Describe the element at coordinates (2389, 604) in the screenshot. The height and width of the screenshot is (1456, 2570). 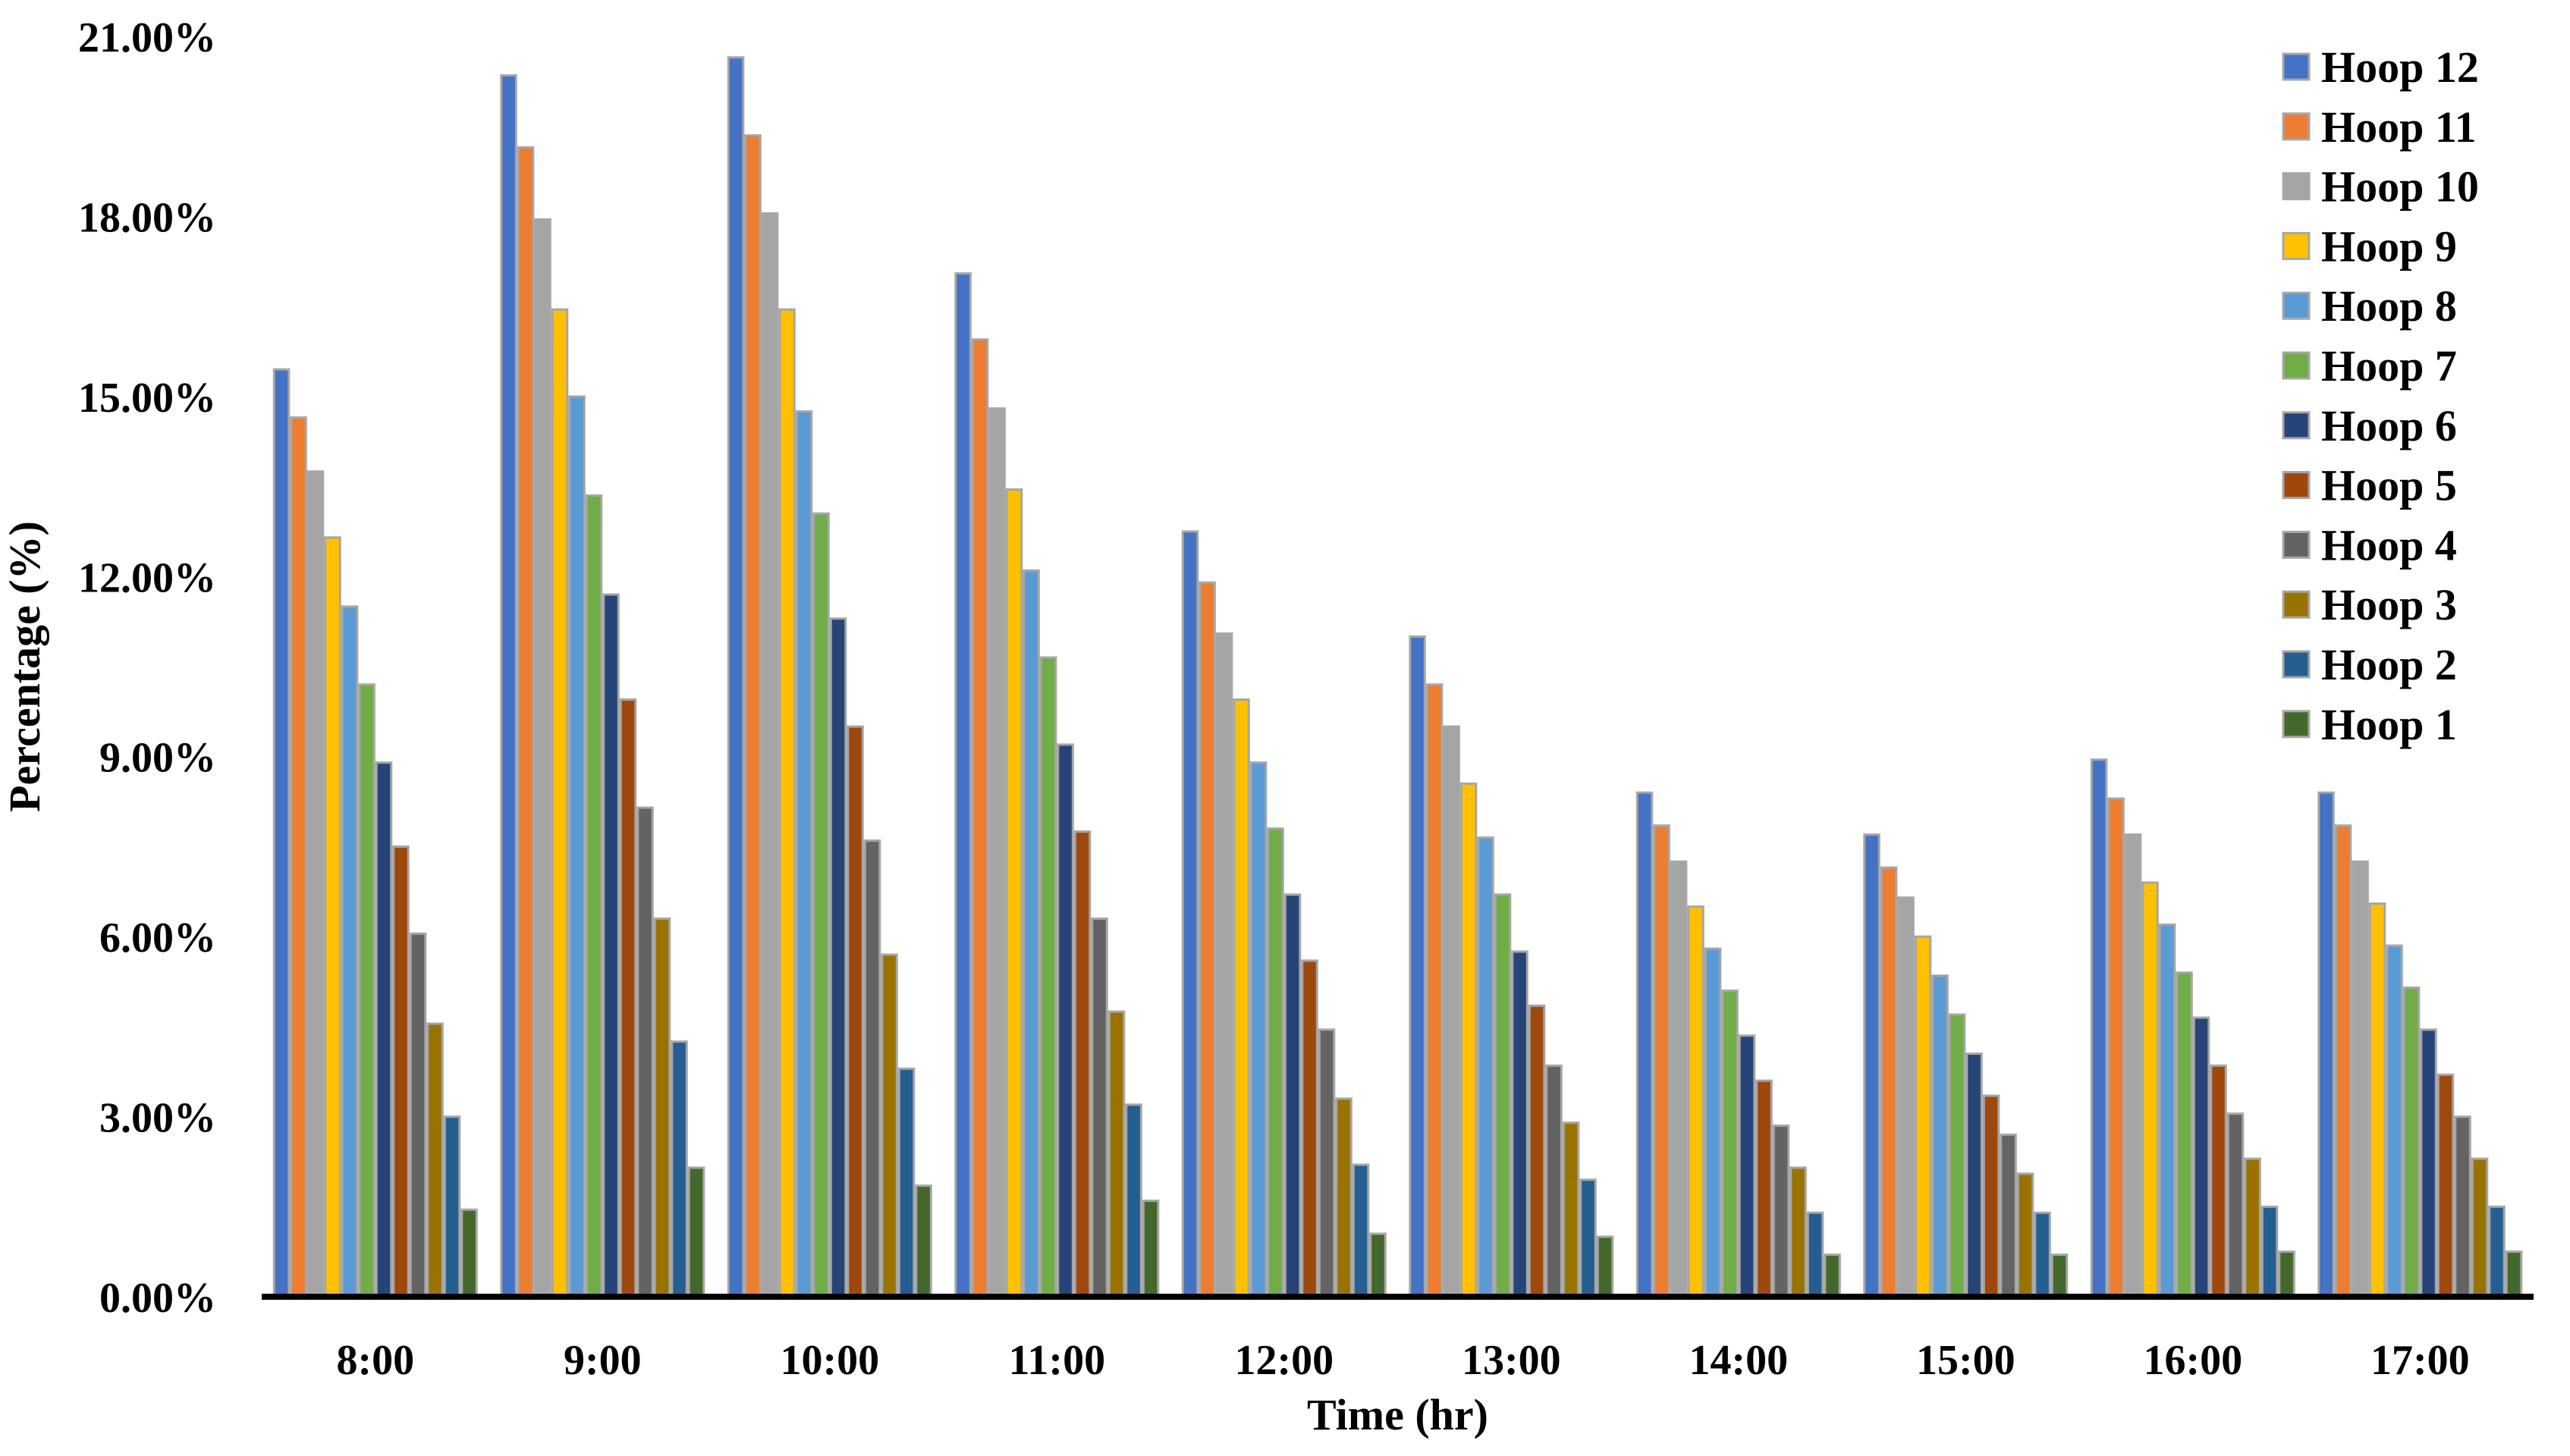
I see `legend-label: Hoop 3` at that location.